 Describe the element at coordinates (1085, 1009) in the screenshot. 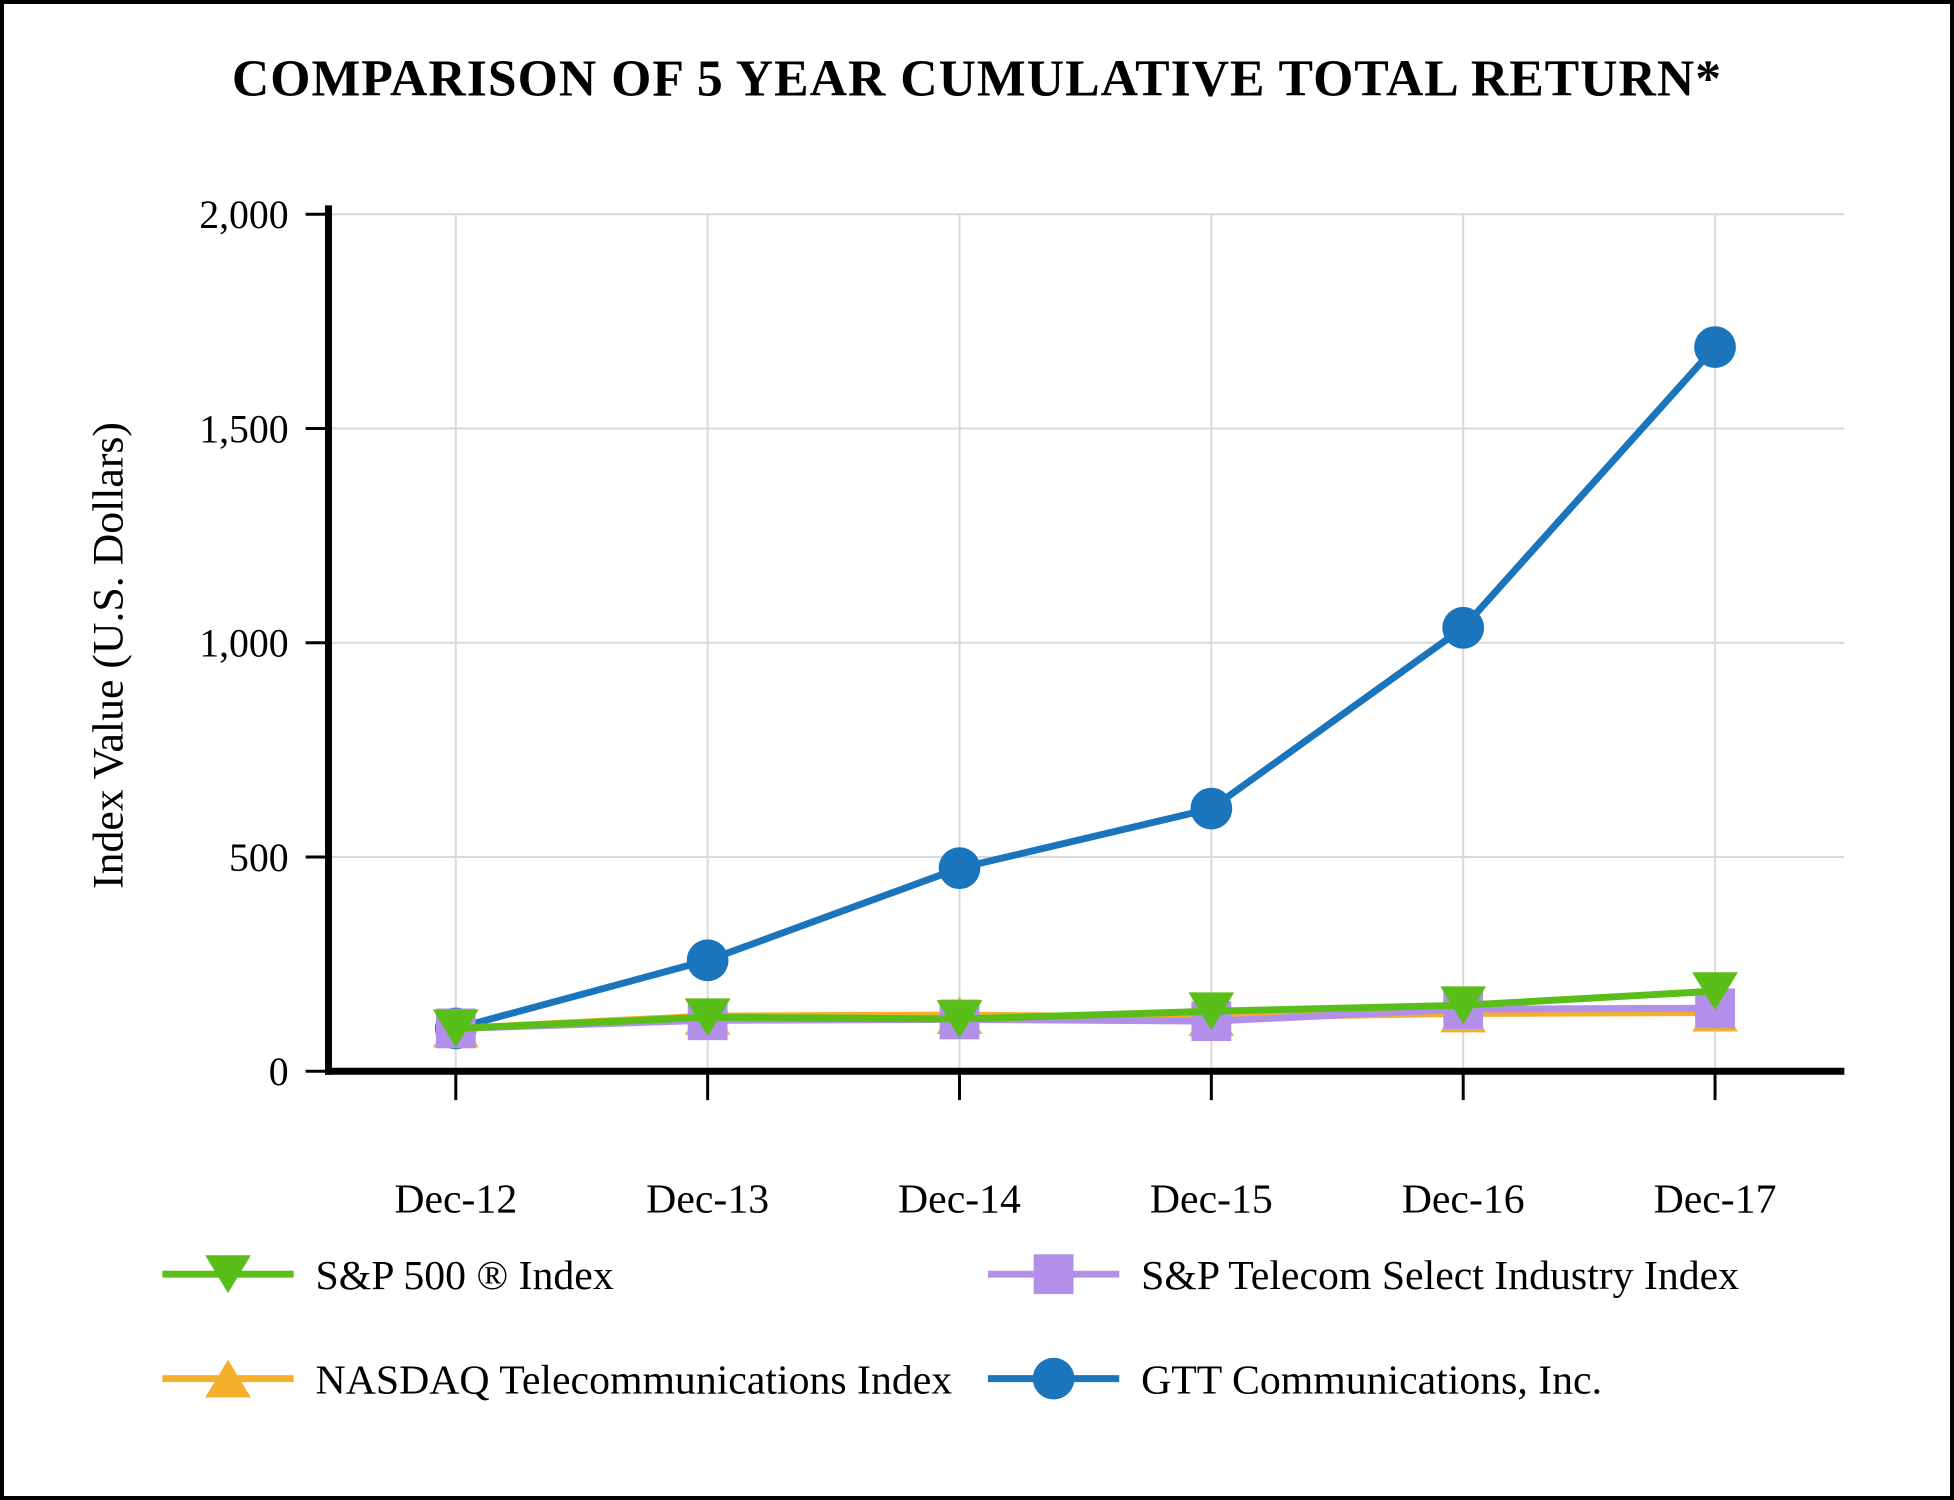

I see `series-line-s-p-500-index` at that location.